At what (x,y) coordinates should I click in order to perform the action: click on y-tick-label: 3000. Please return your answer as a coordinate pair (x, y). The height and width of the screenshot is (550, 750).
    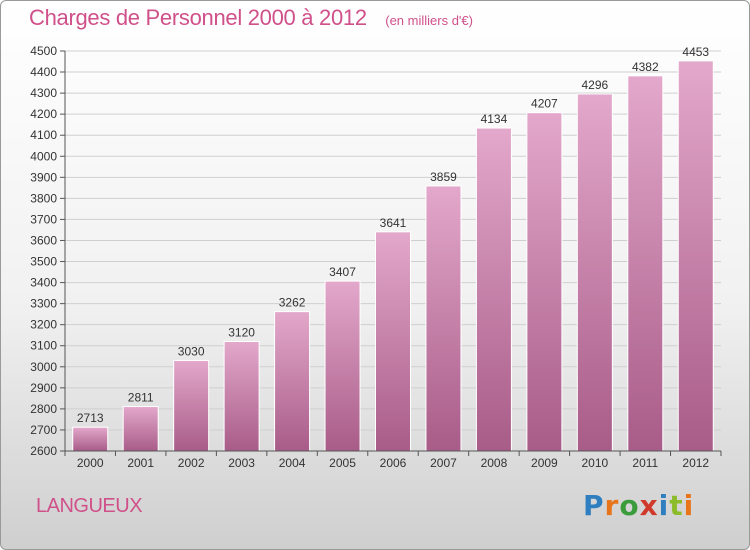
    Looking at the image, I should click on (43, 367).